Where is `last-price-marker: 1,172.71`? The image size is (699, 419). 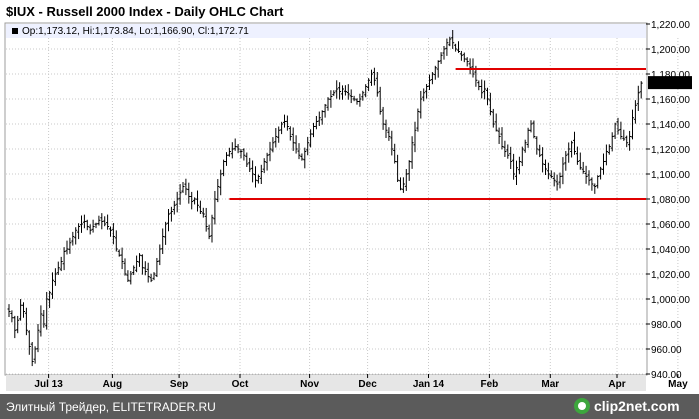
last-price-marker: 1,172.71 is located at coordinates (670, 83).